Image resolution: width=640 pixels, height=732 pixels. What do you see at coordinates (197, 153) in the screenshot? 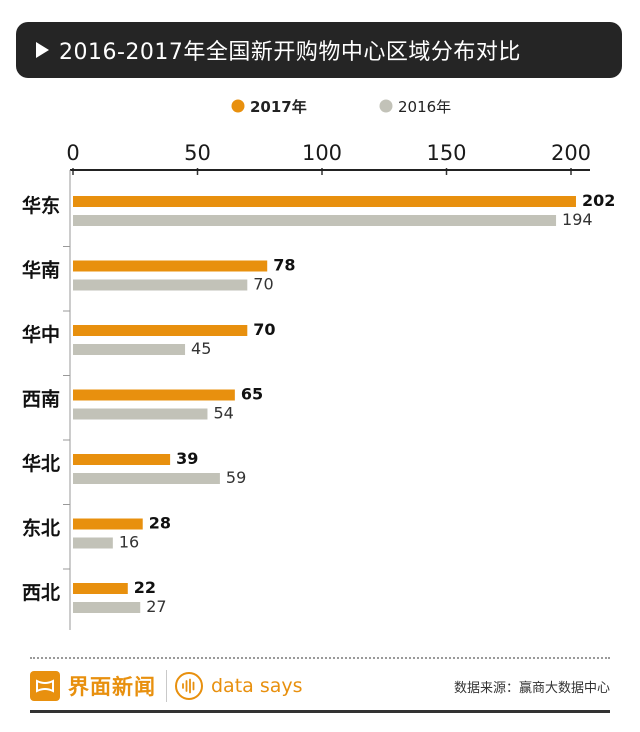
I see `x-tick-label: 50` at bounding box center [197, 153].